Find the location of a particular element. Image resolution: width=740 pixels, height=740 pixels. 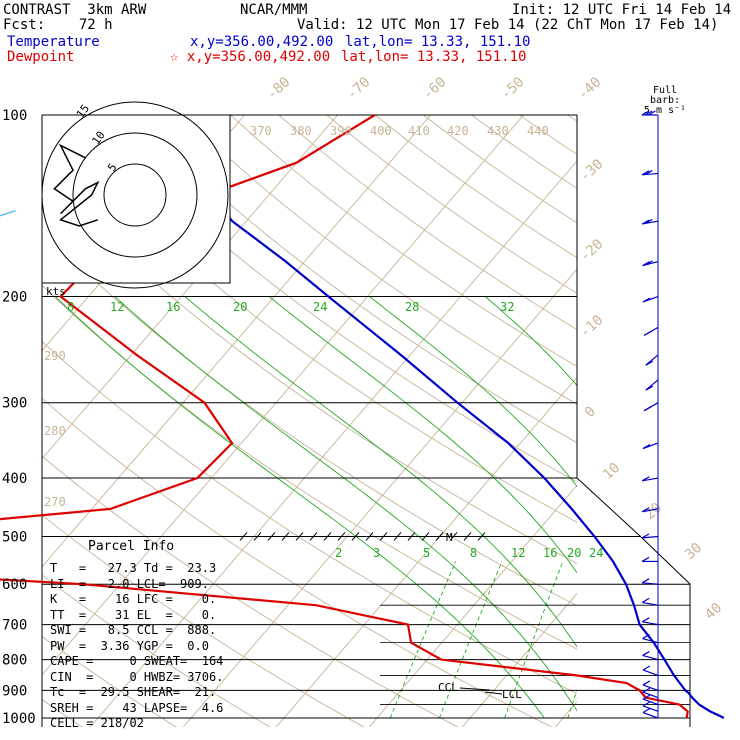

theta-label: 390 is located at coordinates (341, 131).